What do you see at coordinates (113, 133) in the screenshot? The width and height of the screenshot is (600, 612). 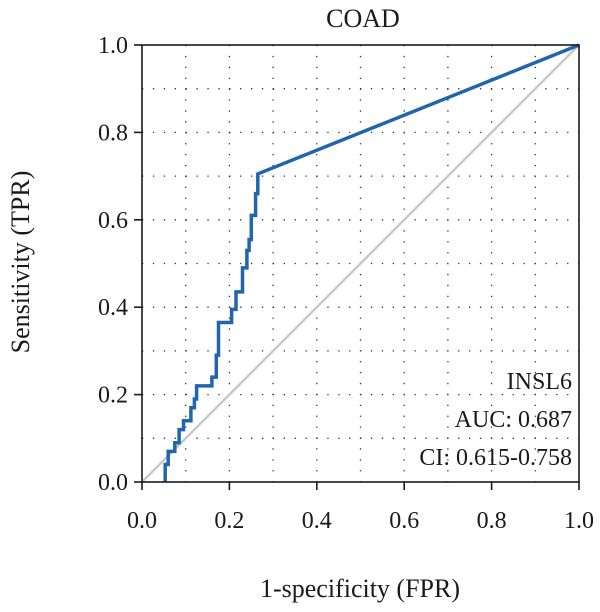 I see `y-tick-label: 0.8` at bounding box center [113, 133].